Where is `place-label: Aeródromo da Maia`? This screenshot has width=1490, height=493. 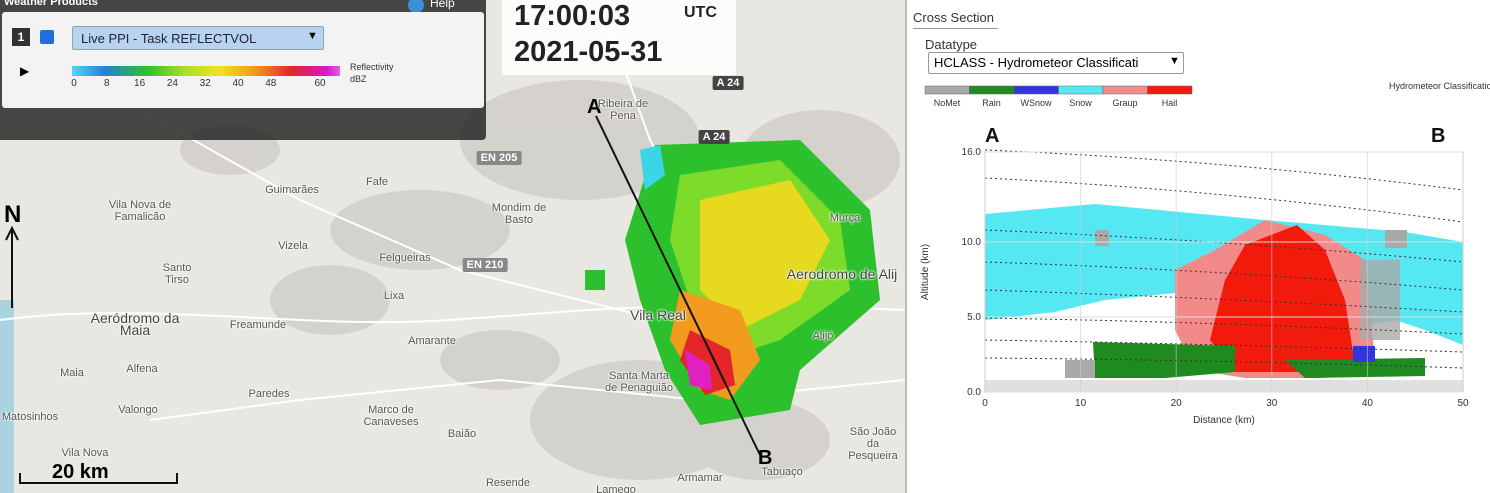 place-label: Aeródromo da Maia is located at coordinates (135, 324).